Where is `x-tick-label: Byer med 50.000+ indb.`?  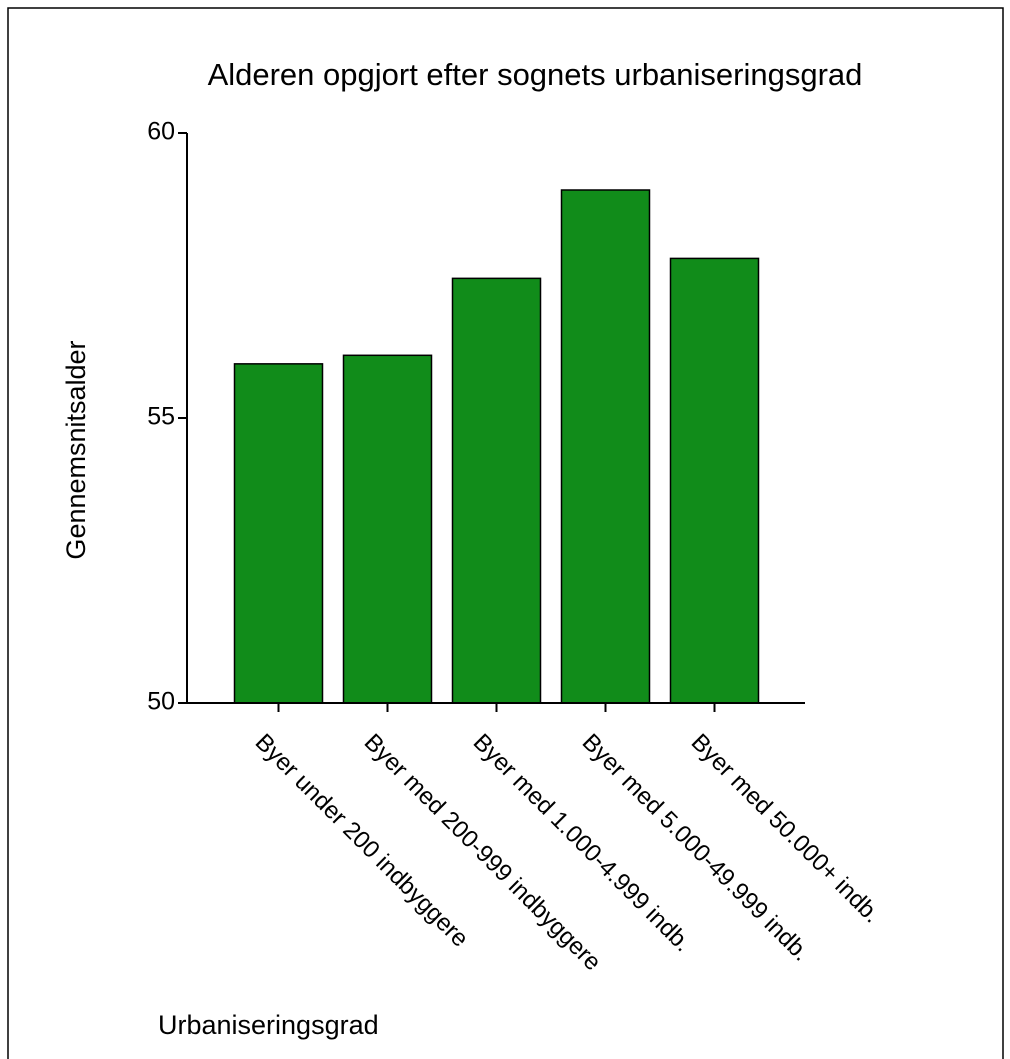 x-tick-label: Byer med 50.000+ indb. is located at coordinates (786, 829).